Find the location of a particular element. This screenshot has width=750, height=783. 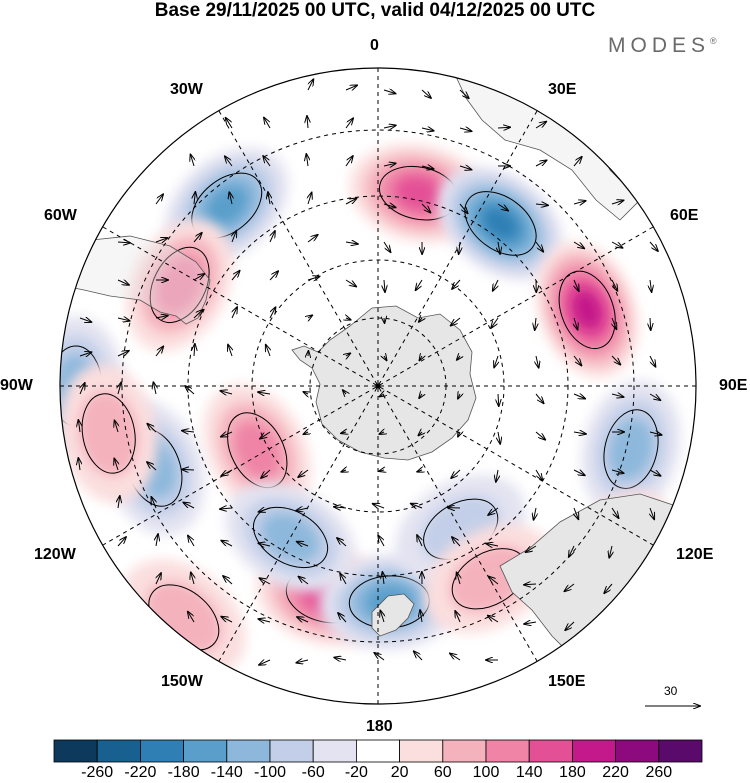

colorbar-tick-label: -20 is located at coordinates (356, 772).